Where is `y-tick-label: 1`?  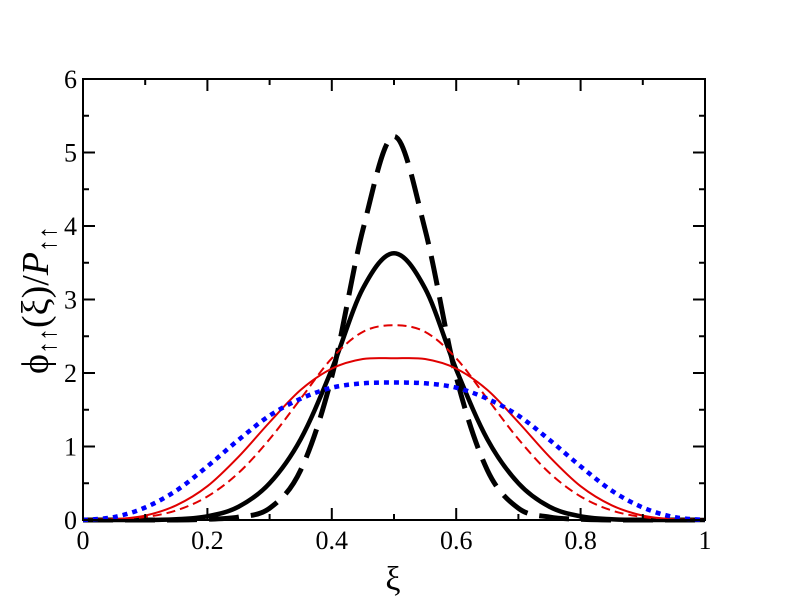 y-tick-label: 1 is located at coordinates (70, 447).